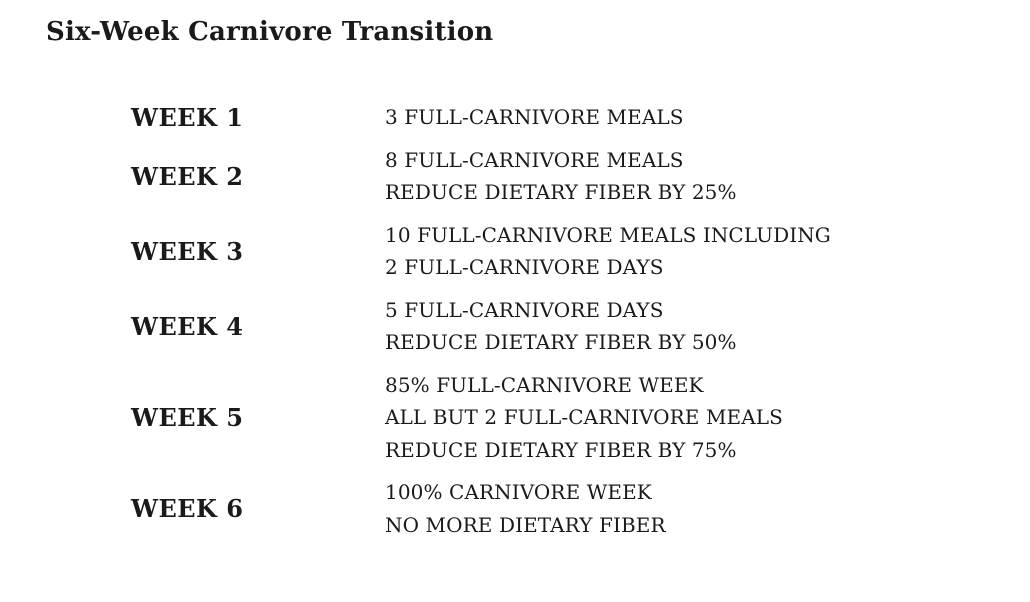 The height and width of the screenshot is (602, 1030). I want to click on week-items: 3 FULL-CARNIVORE MEALS, so click(534, 117).